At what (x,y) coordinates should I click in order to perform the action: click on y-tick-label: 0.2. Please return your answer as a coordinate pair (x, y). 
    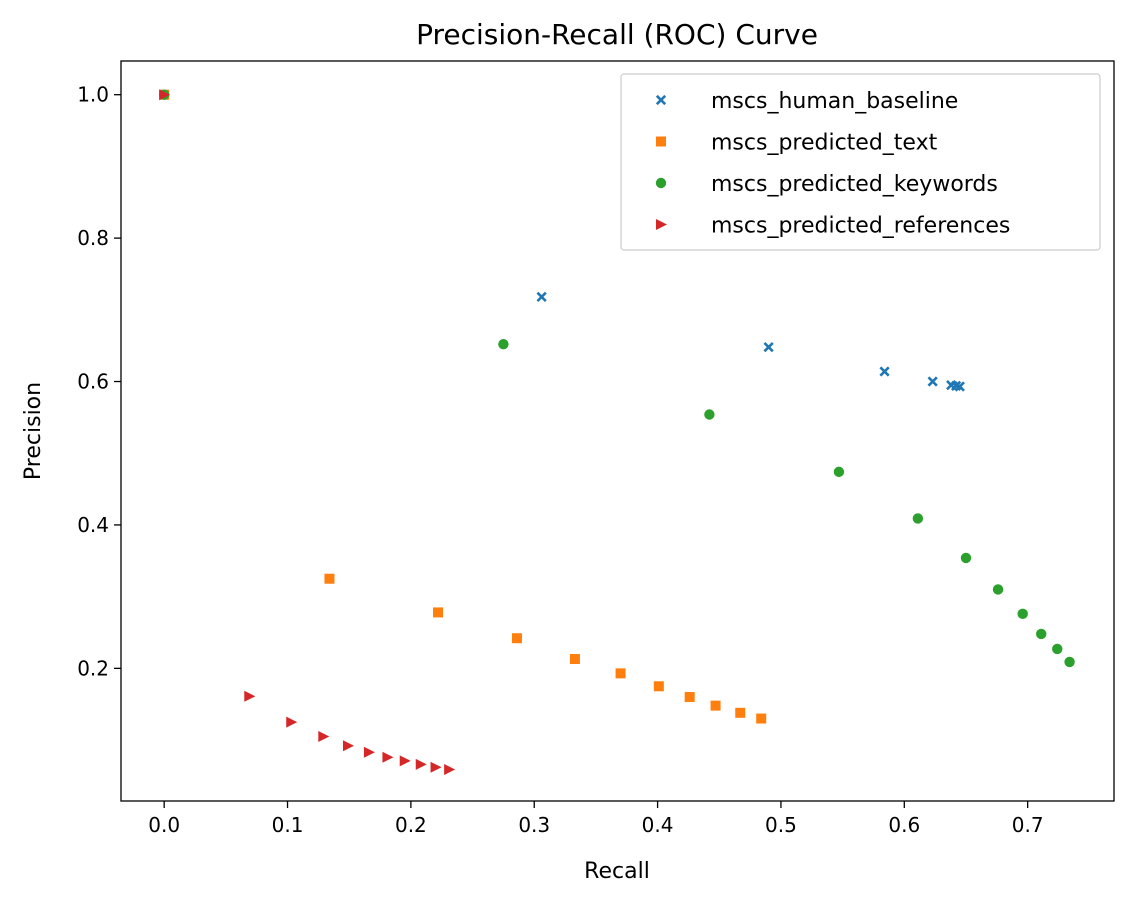
    Looking at the image, I should click on (93, 668).